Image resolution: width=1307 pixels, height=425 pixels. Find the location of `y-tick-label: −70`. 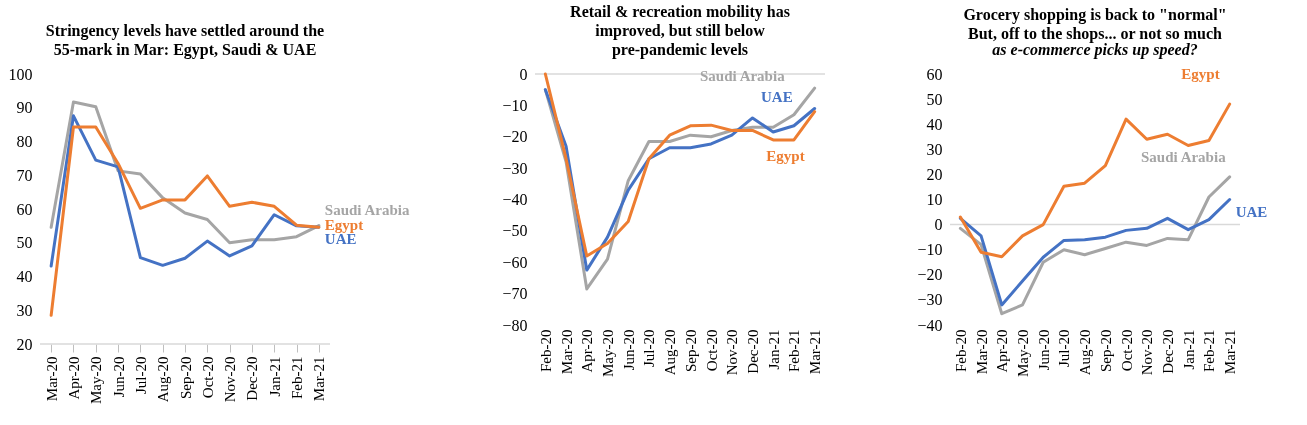

y-tick-label: −70 is located at coordinates (515, 294).